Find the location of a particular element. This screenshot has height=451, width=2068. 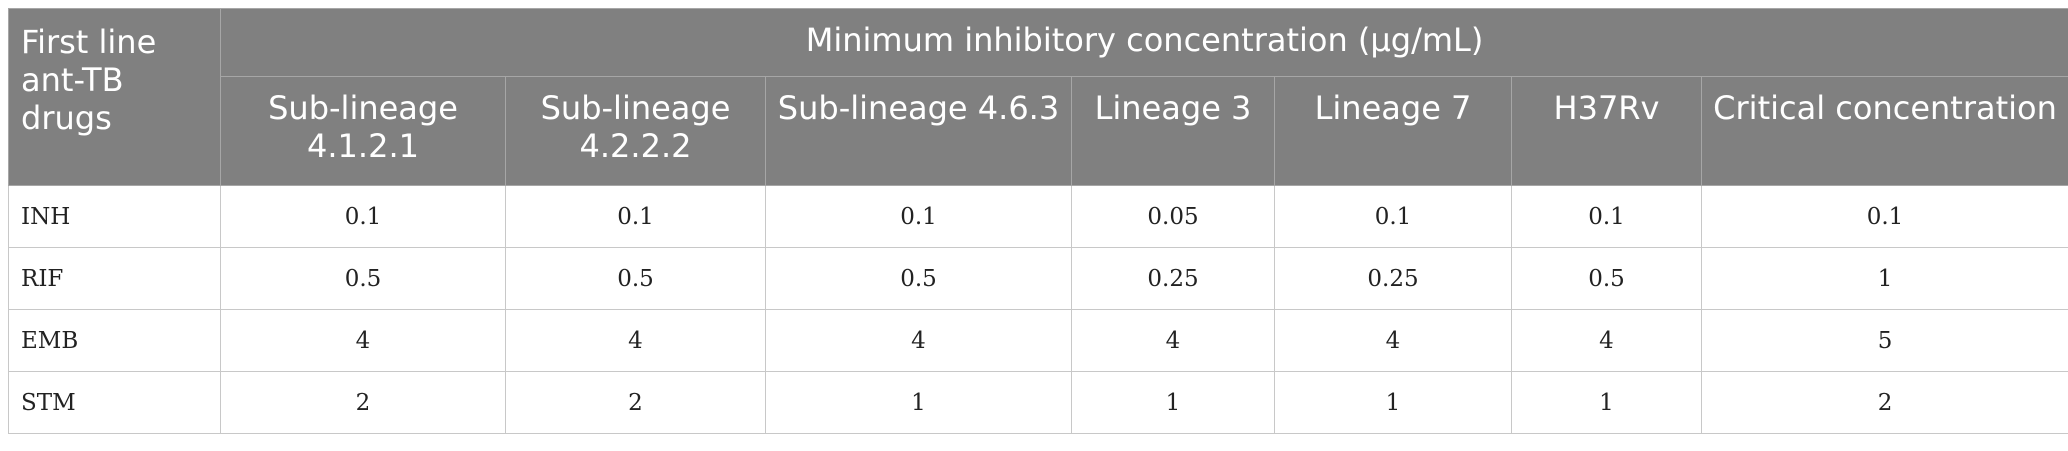

table-row: RIF 0.5 0.5 0.5 0.25 0.25 0.5 1 is located at coordinates (1038, 278).